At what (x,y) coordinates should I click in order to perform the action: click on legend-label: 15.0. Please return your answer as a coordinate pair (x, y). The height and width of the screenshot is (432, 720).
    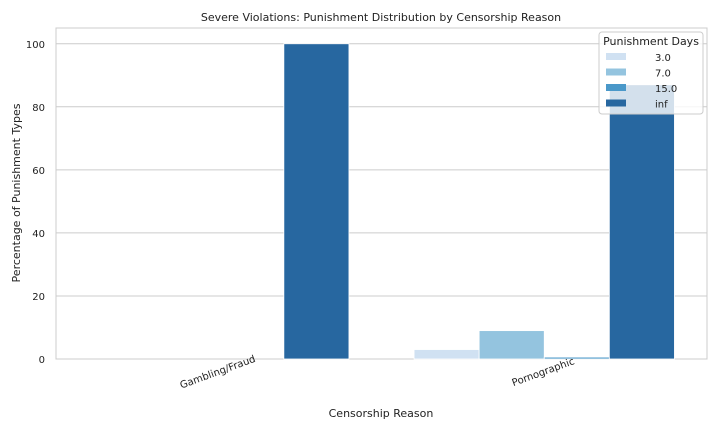
    Looking at the image, I should click on (666, 89).